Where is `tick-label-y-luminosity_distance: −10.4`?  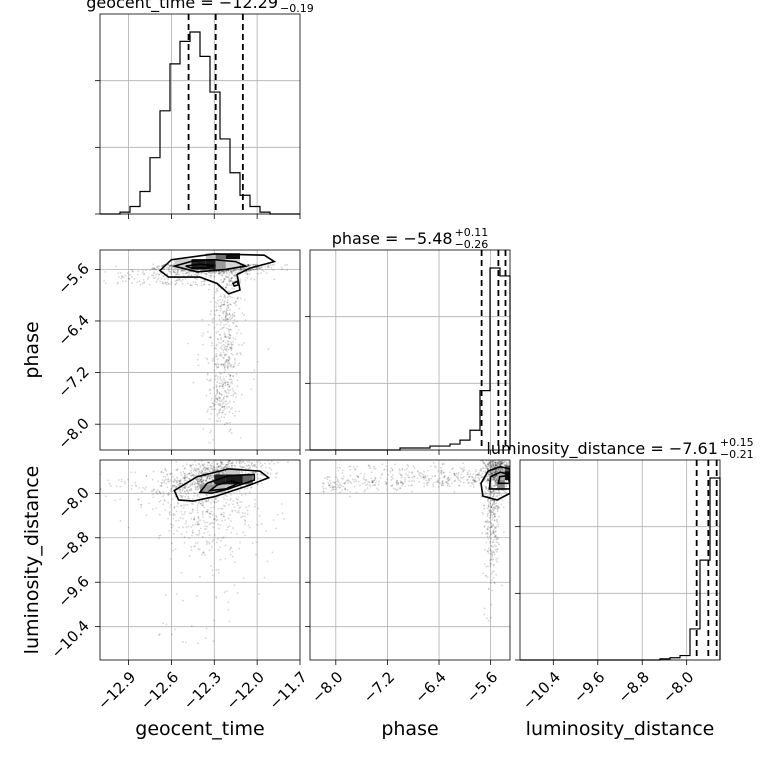 tick-label-y-luminosity_distance: −10.4 is located at coordinates (70, 639).